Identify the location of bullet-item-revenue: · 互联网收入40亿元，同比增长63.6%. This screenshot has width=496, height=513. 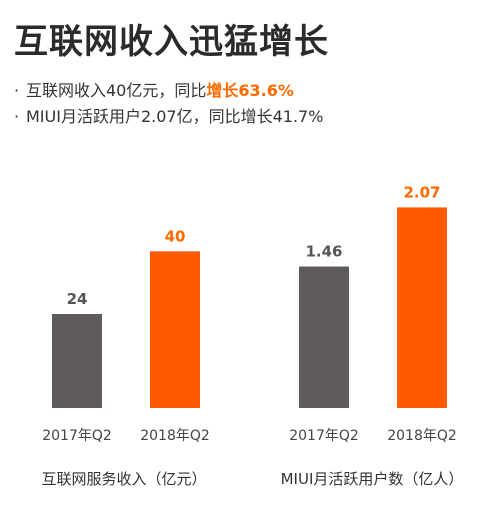
(168, 91).